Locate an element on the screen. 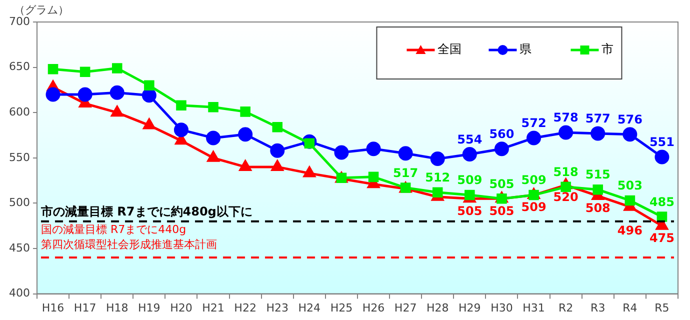  x-tick-label: H28 is located at coordinates (437, 307).